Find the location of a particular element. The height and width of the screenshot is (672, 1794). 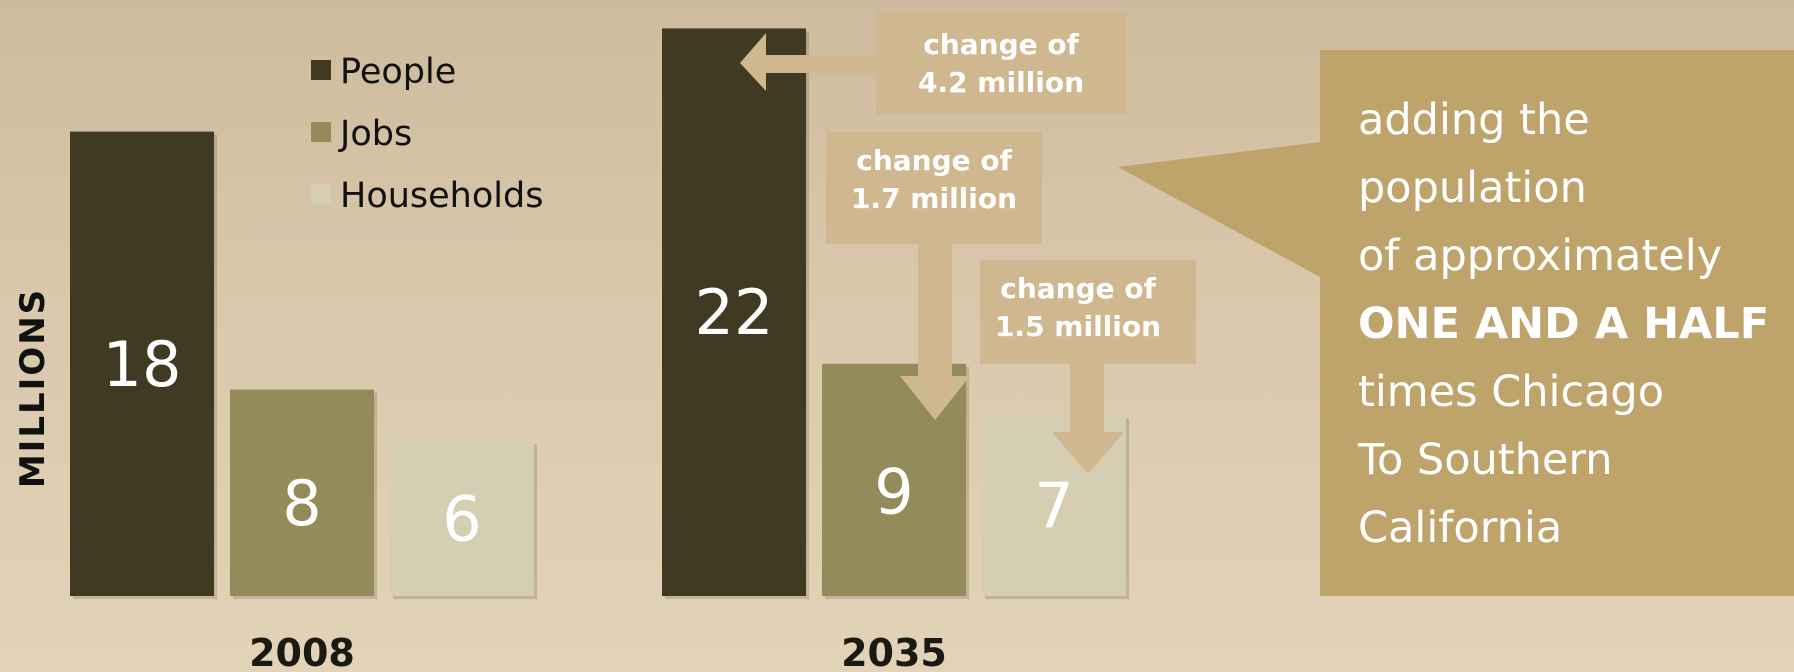

bar-households-2008 is located at coordinates (462, 518).